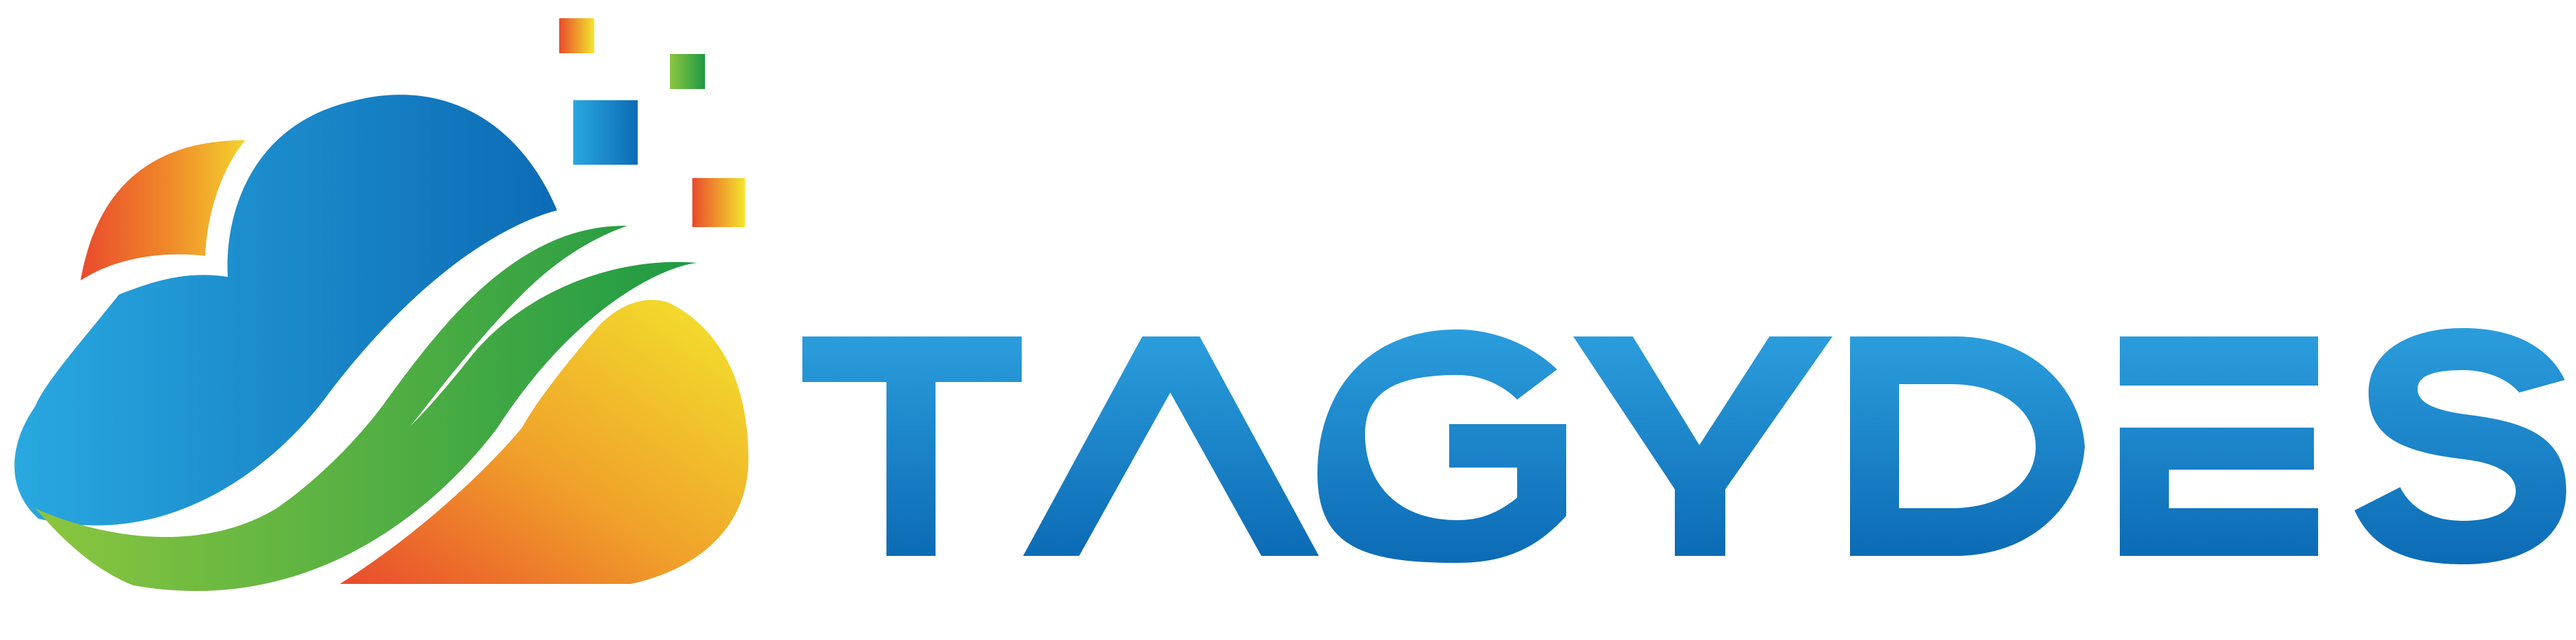 The width and height of the screenshot is (2576, 640). Describe the element at coordinates (1171, 446) in the screenshot. I see `letter-a` at that location.